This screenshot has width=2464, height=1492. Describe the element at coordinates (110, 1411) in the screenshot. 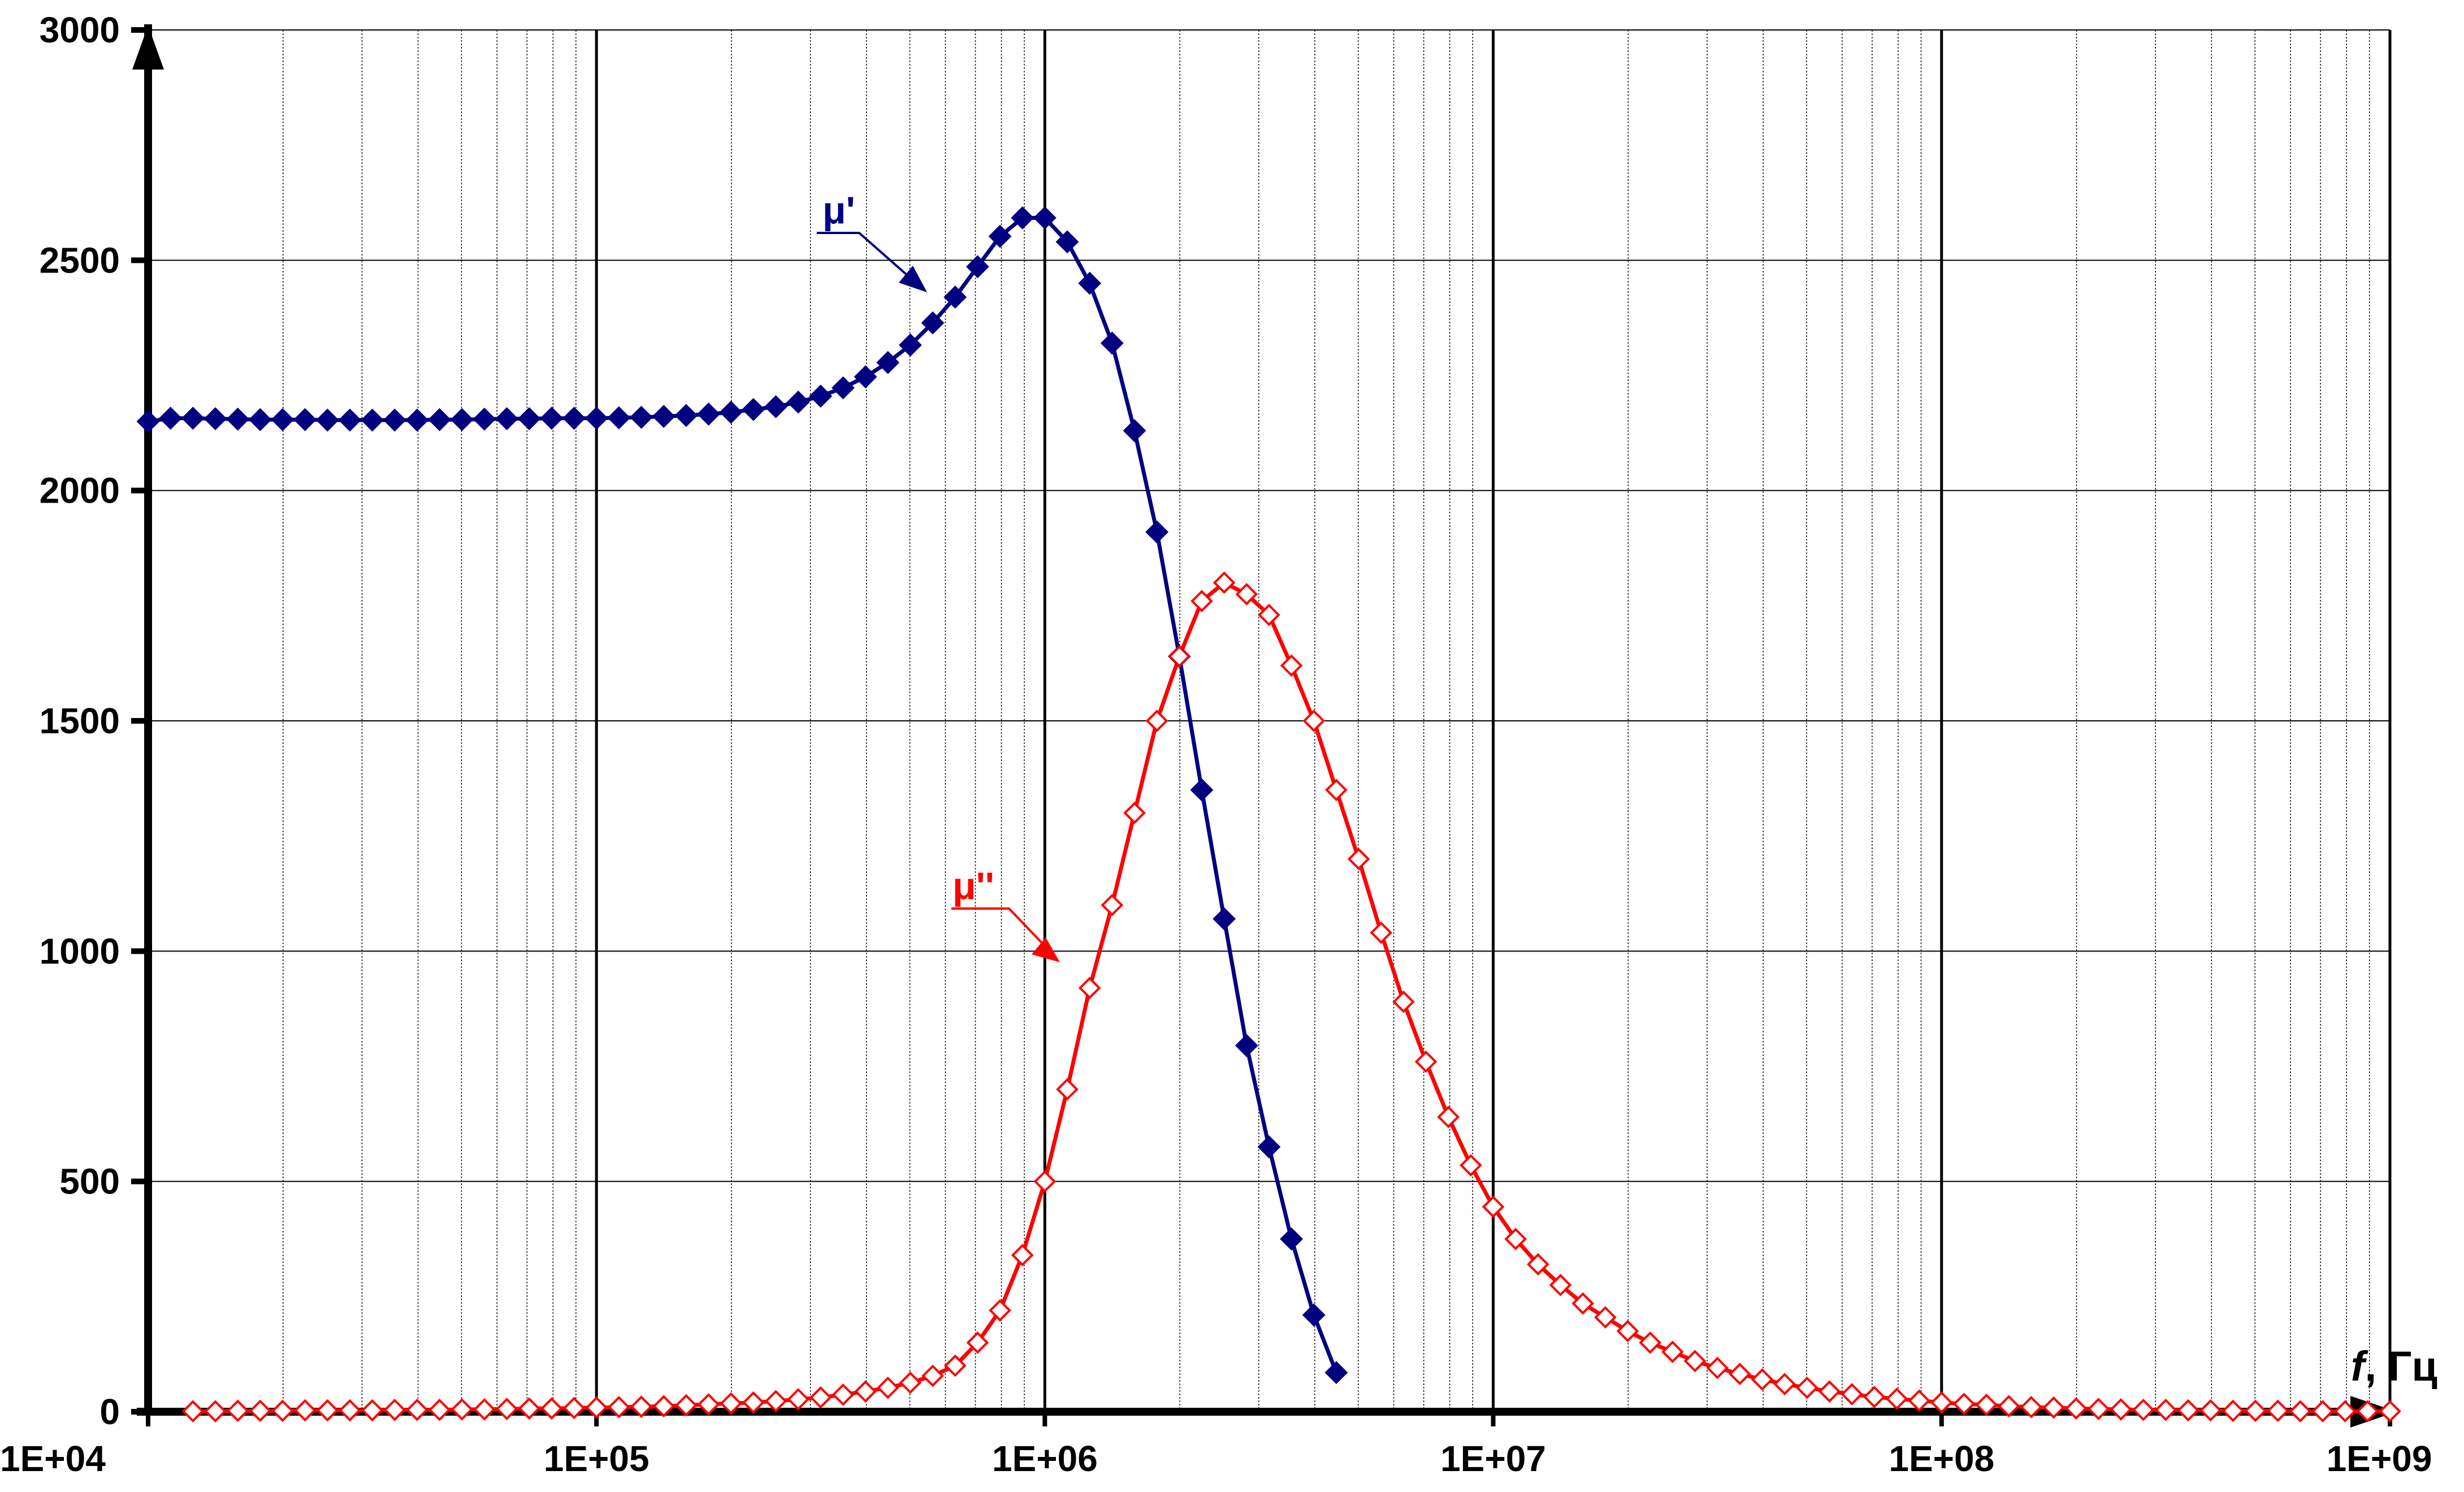

I see `y-tick-label: 0` at that location.